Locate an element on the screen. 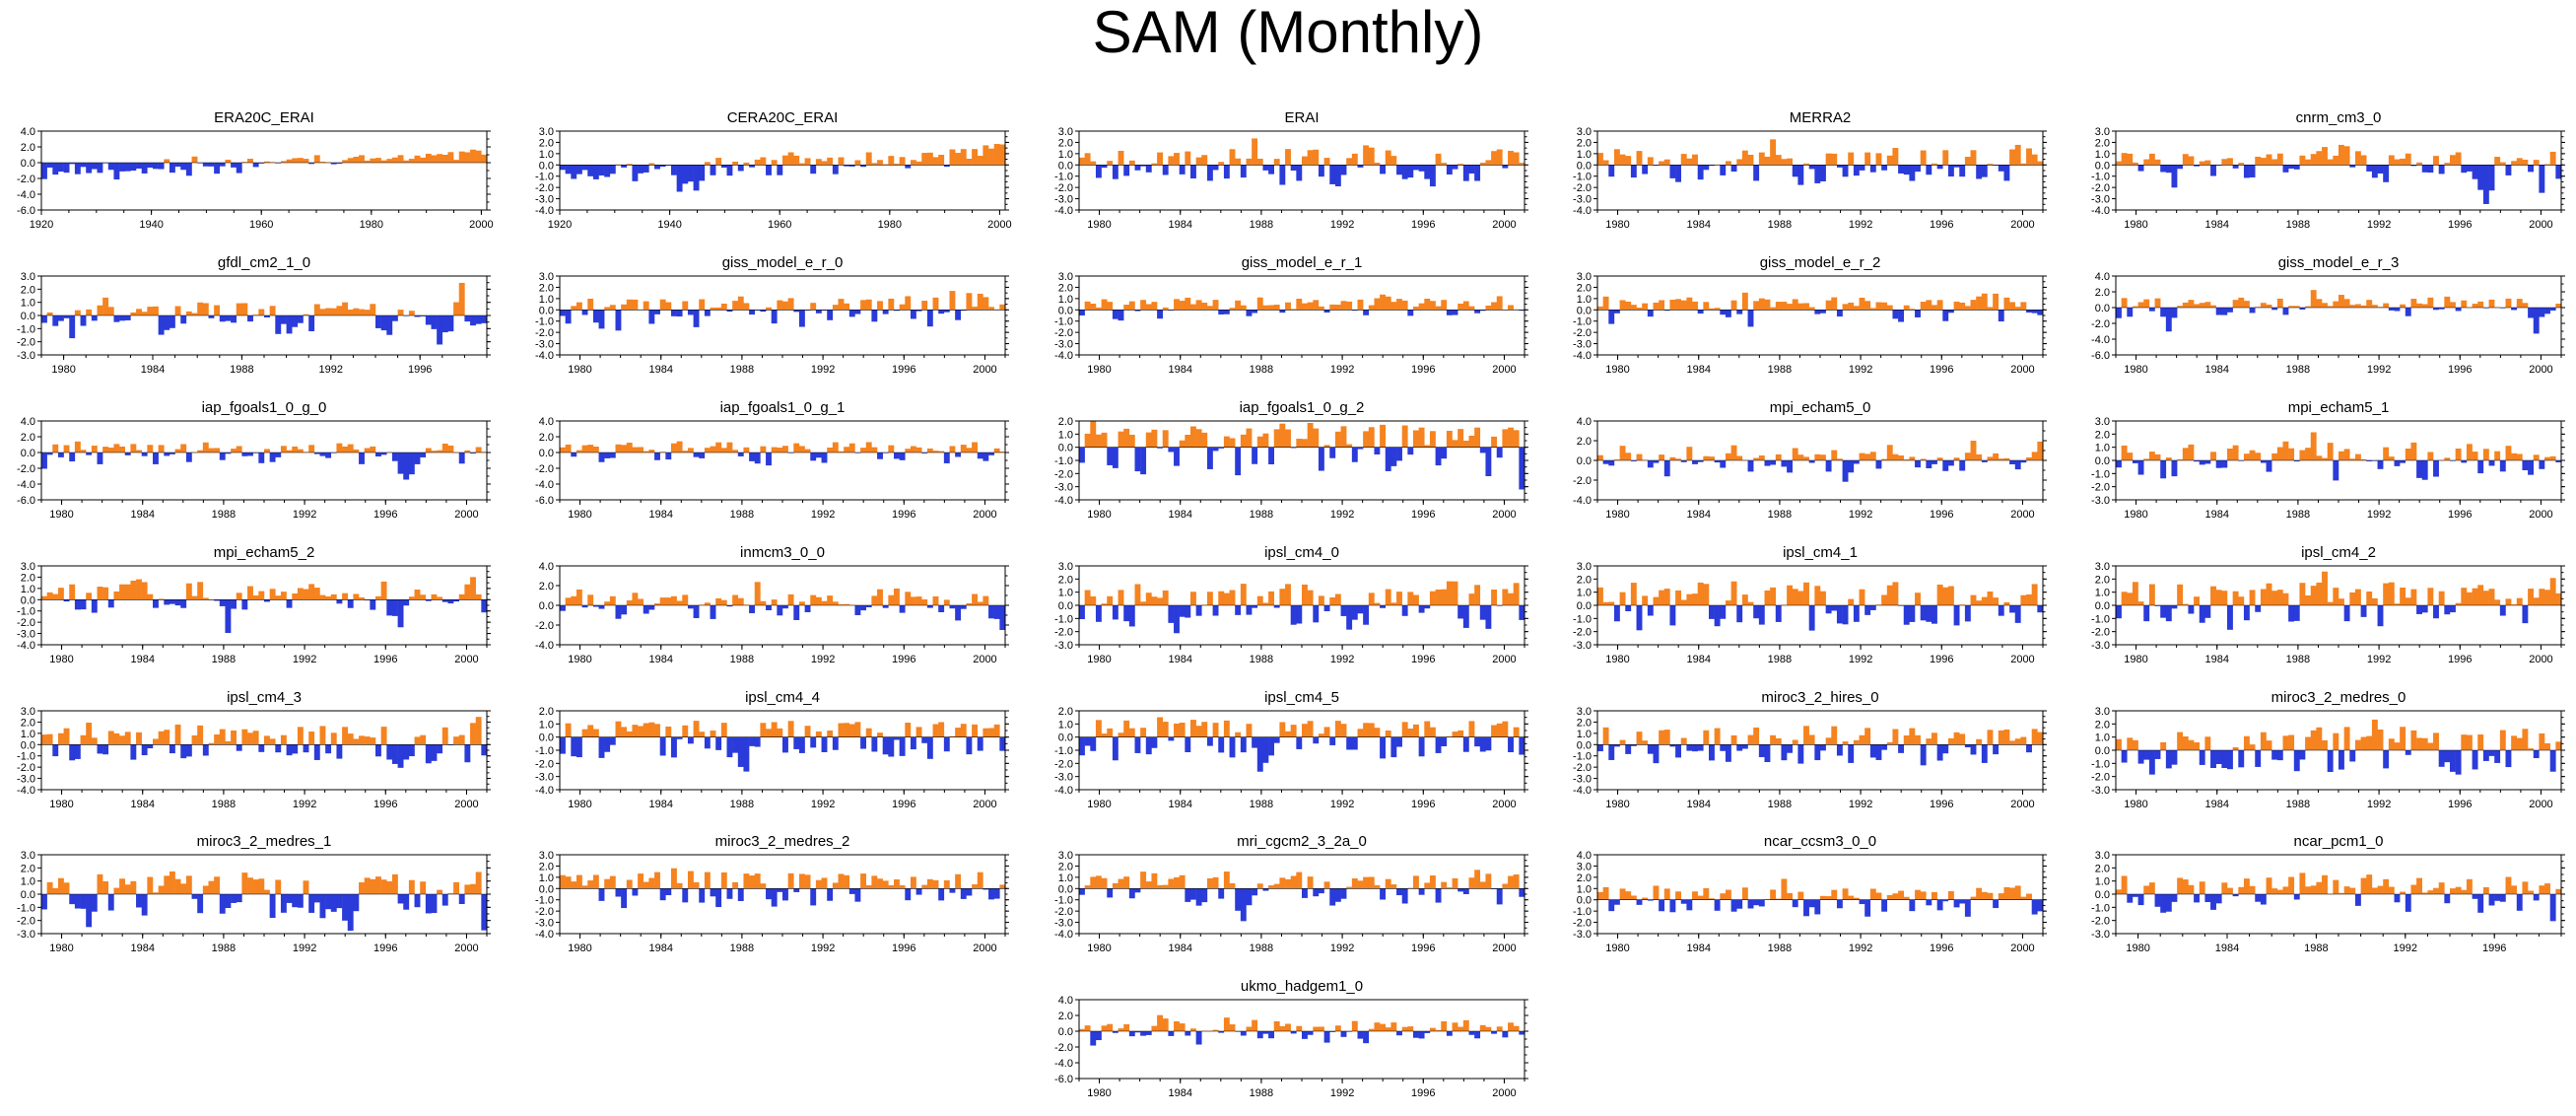 Image resolution: width=2576 pixels, height=1116 pixels. y-tick-label: 3.0 is located at coordinates (1584, 132).